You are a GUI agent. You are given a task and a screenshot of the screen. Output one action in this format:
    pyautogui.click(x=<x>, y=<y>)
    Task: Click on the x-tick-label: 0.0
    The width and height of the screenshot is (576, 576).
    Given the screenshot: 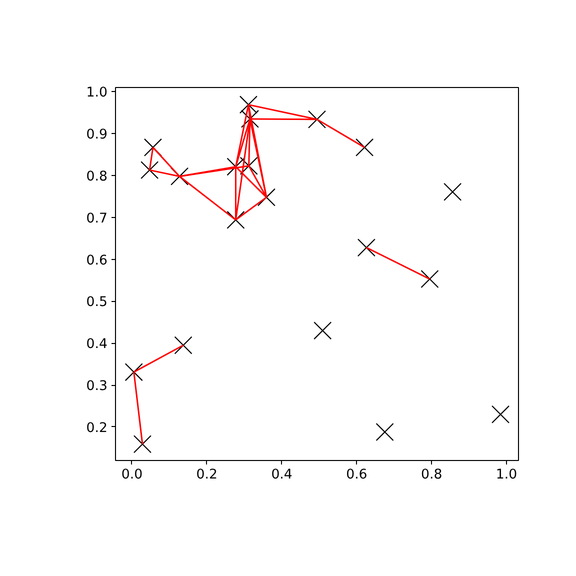 What is the action you would take?
    pyautogui.click(x=132, y=475)
    